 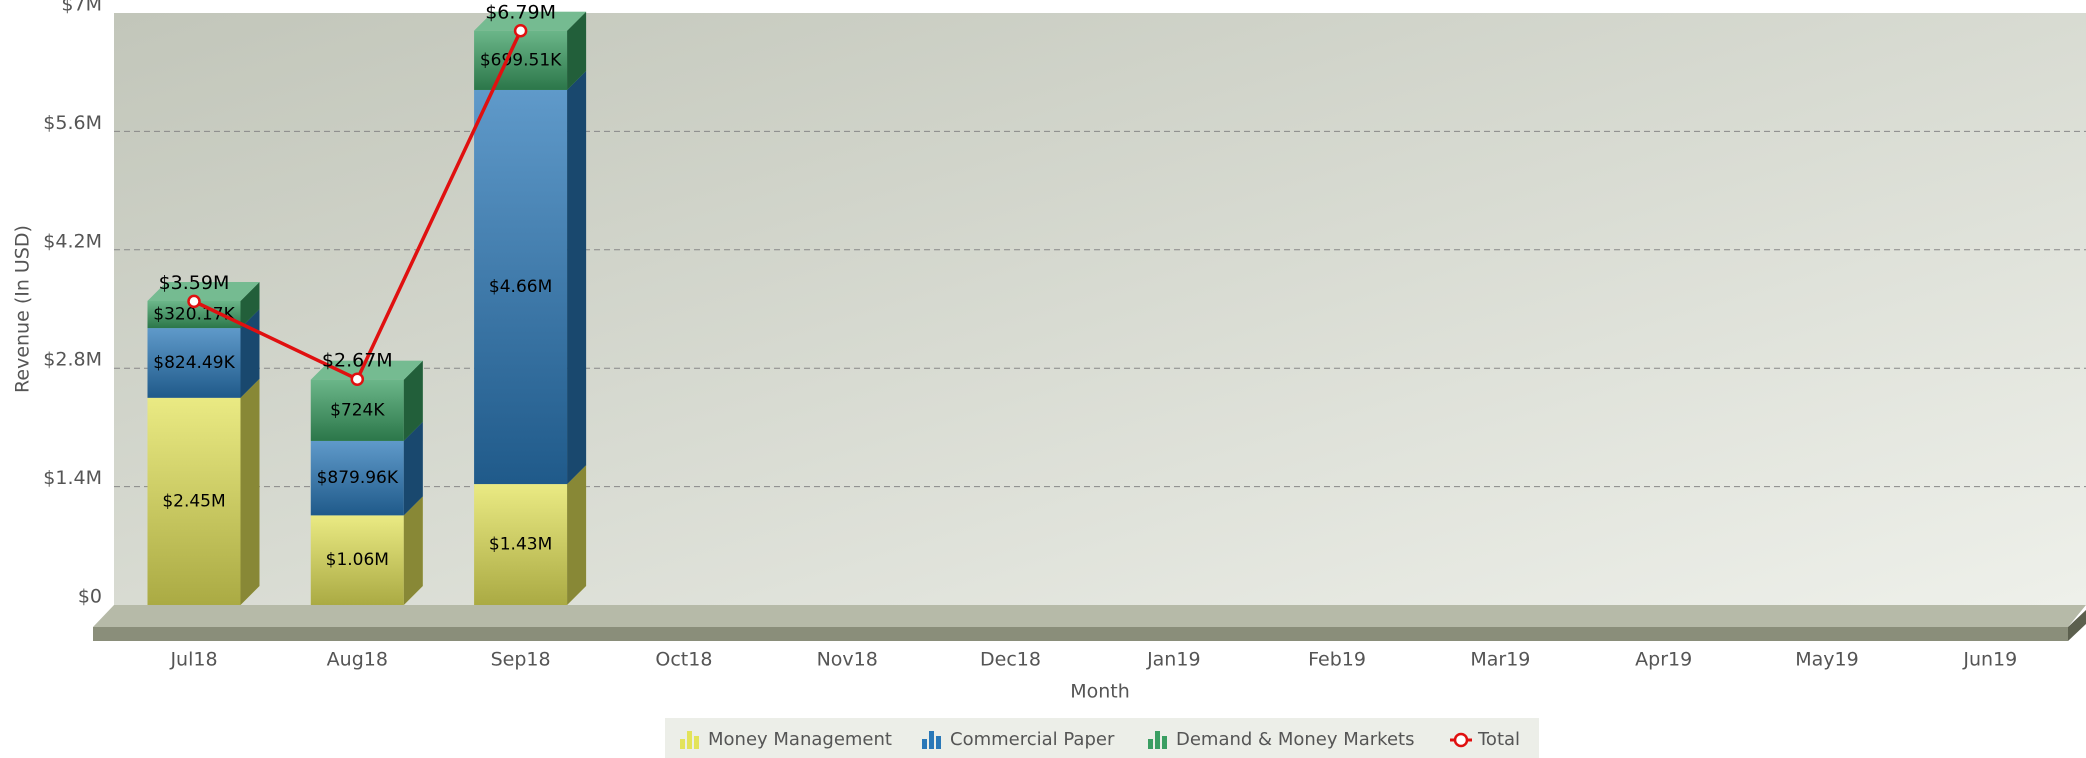 I want to click on total-label: $6.79M, so click(x=520, y=12).